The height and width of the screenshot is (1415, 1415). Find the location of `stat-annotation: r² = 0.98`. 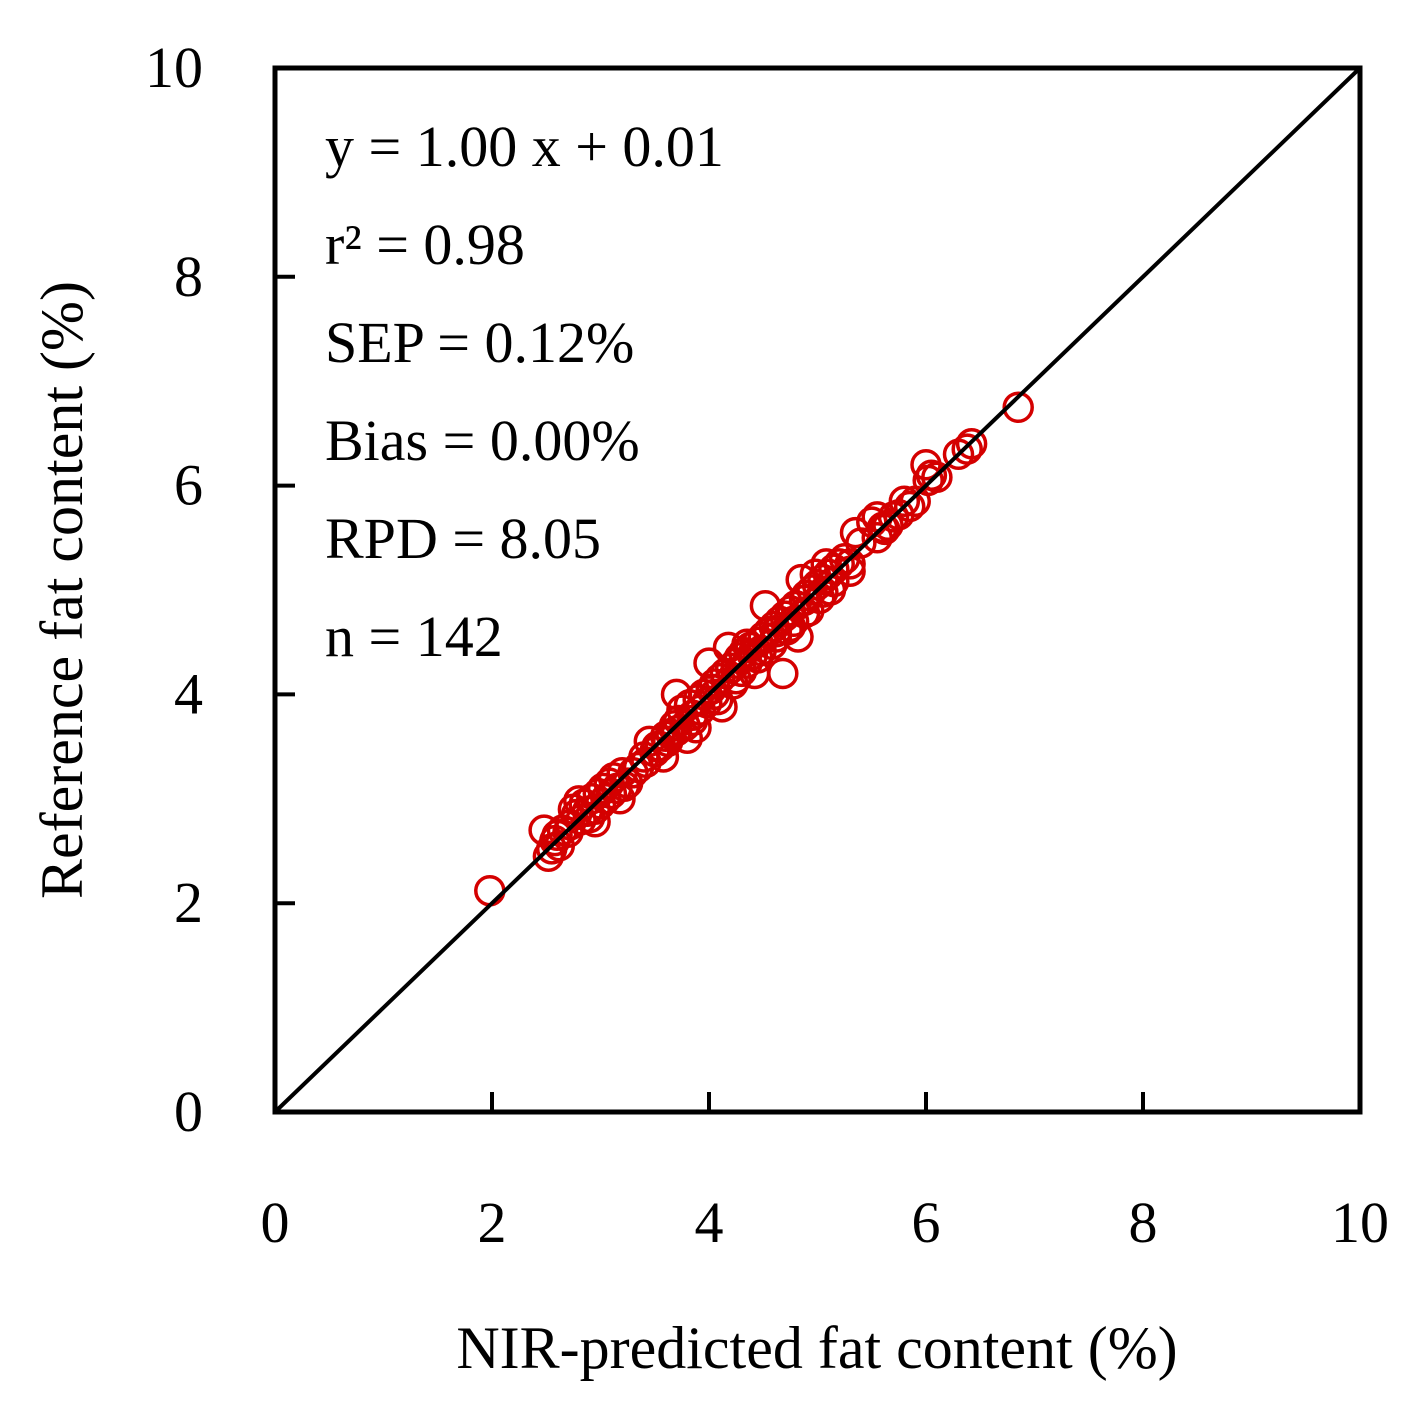

stat-annotation: r² = 0.98 is located at coordinates (425, 244).